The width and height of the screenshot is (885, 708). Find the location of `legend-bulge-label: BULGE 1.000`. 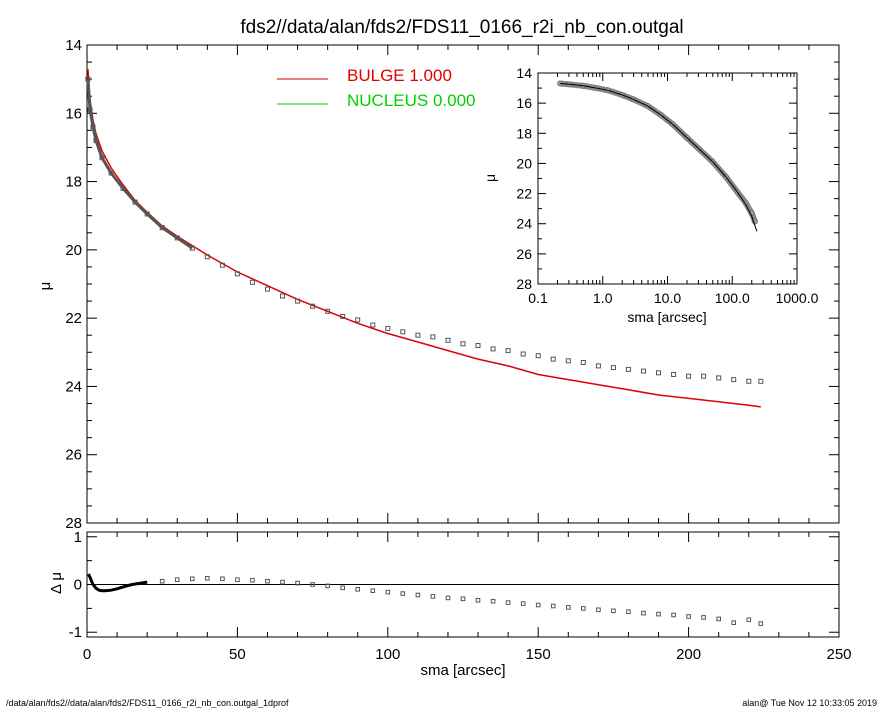

legend-bulge-label: BULGE 1.000 is located at coordinates (399, 75).